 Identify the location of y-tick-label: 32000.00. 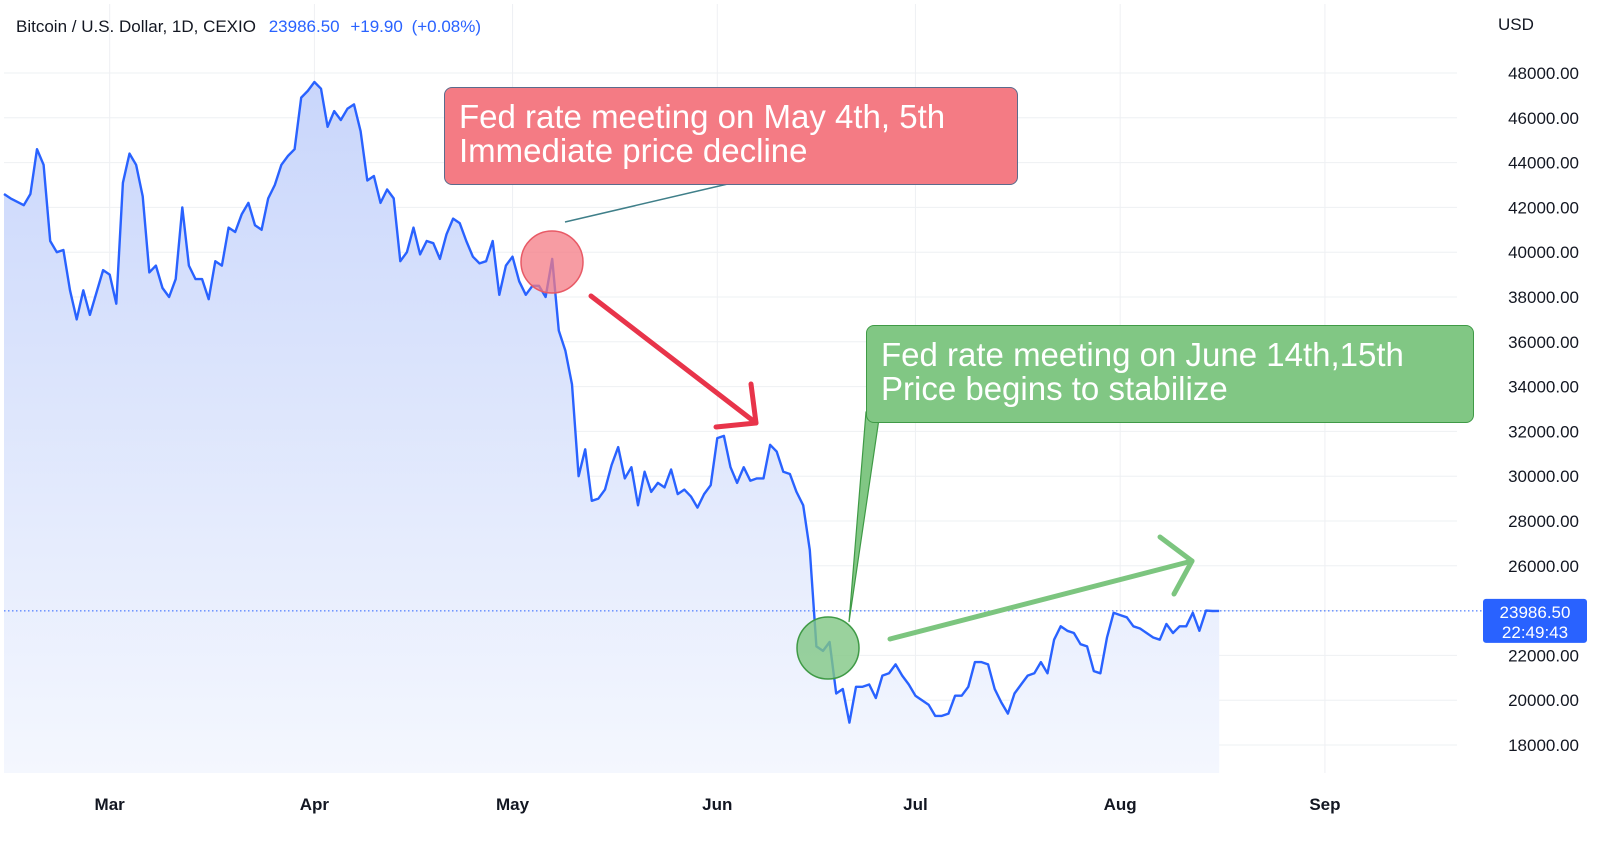
(1543, 431).